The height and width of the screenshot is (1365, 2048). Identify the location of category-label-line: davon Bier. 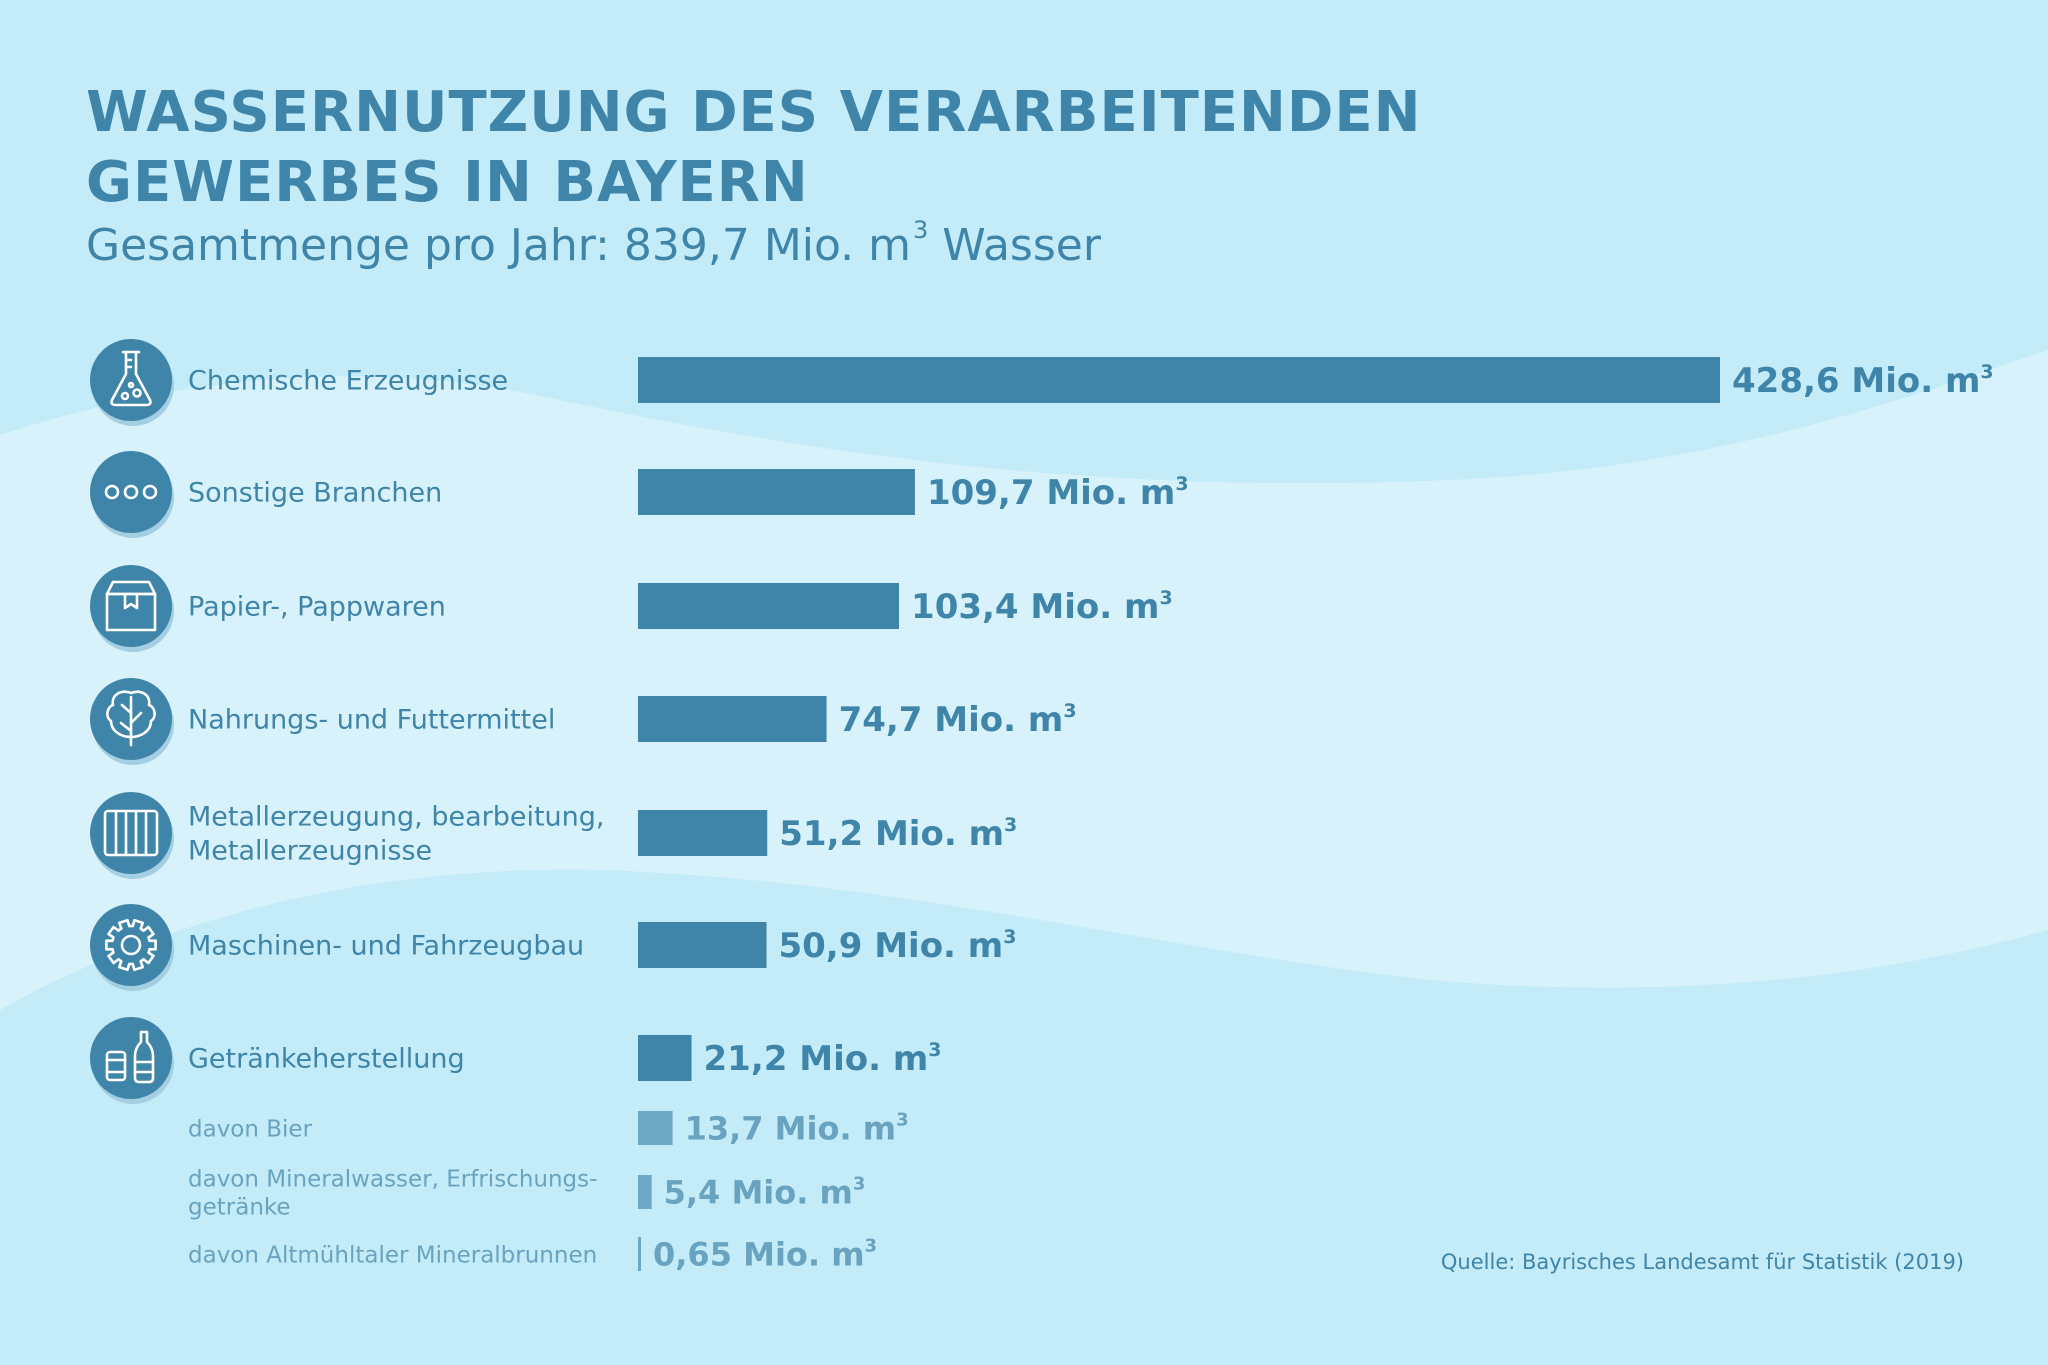
(250, 1129).